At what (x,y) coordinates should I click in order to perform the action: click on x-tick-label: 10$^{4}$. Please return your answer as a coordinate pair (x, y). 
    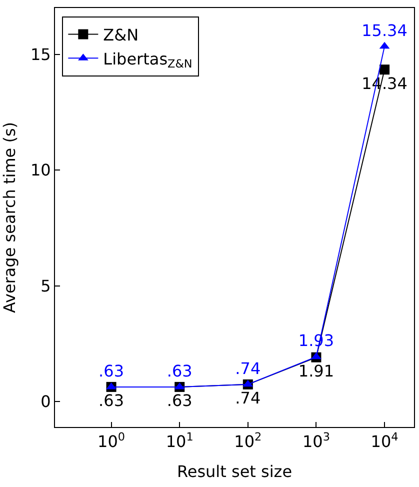
    Looking at the image, I should click on (384, 441).